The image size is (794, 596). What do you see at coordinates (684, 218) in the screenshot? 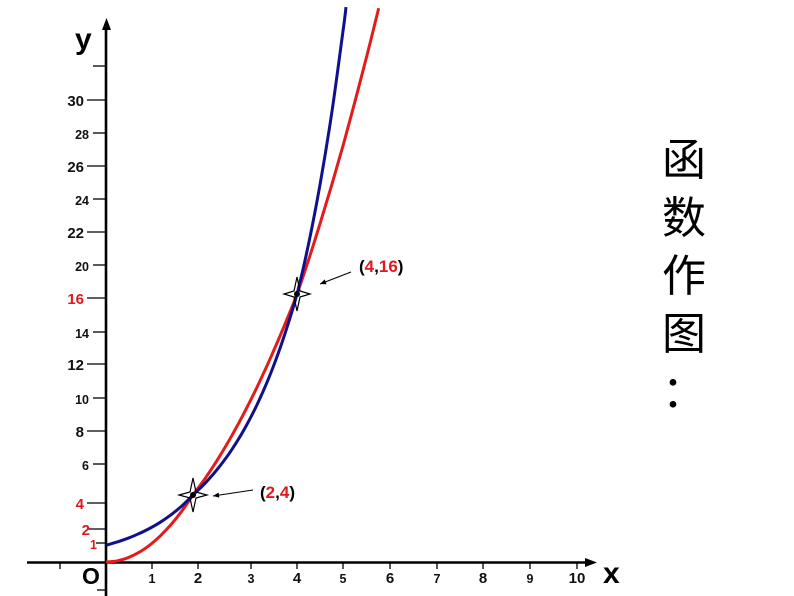
I see `title-char: 数` at bounding box center [684, 218].